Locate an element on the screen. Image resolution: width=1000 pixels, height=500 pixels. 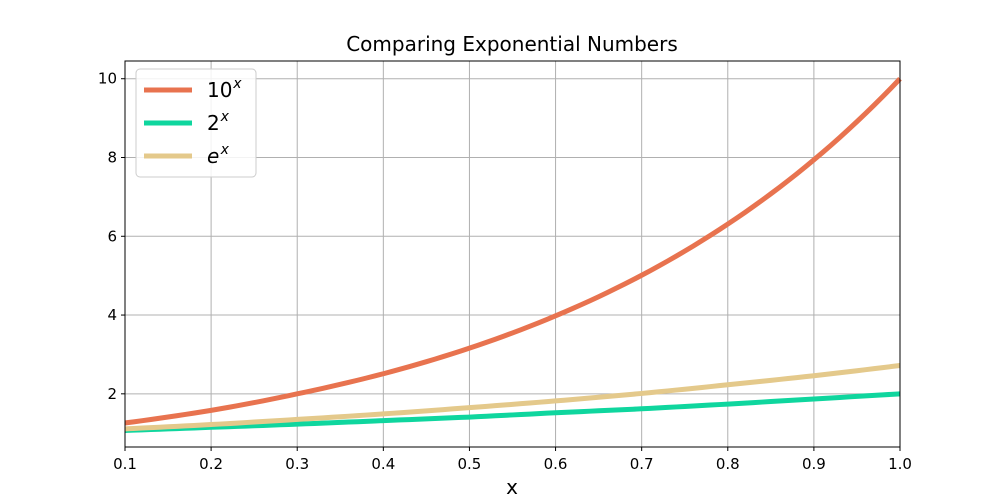
y-tick-label: 6 is located at coordinates (112, 236).